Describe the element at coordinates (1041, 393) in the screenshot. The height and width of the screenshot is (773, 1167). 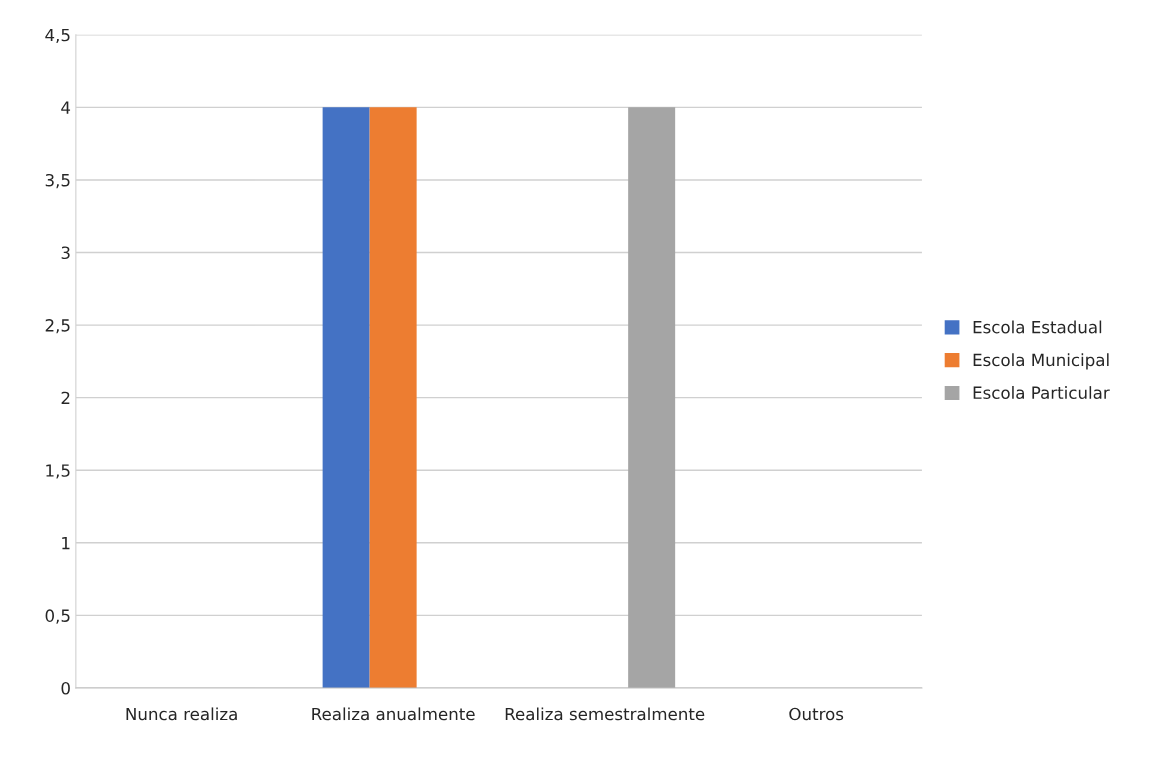
I see `legend-label: Escola Particular` at that location.